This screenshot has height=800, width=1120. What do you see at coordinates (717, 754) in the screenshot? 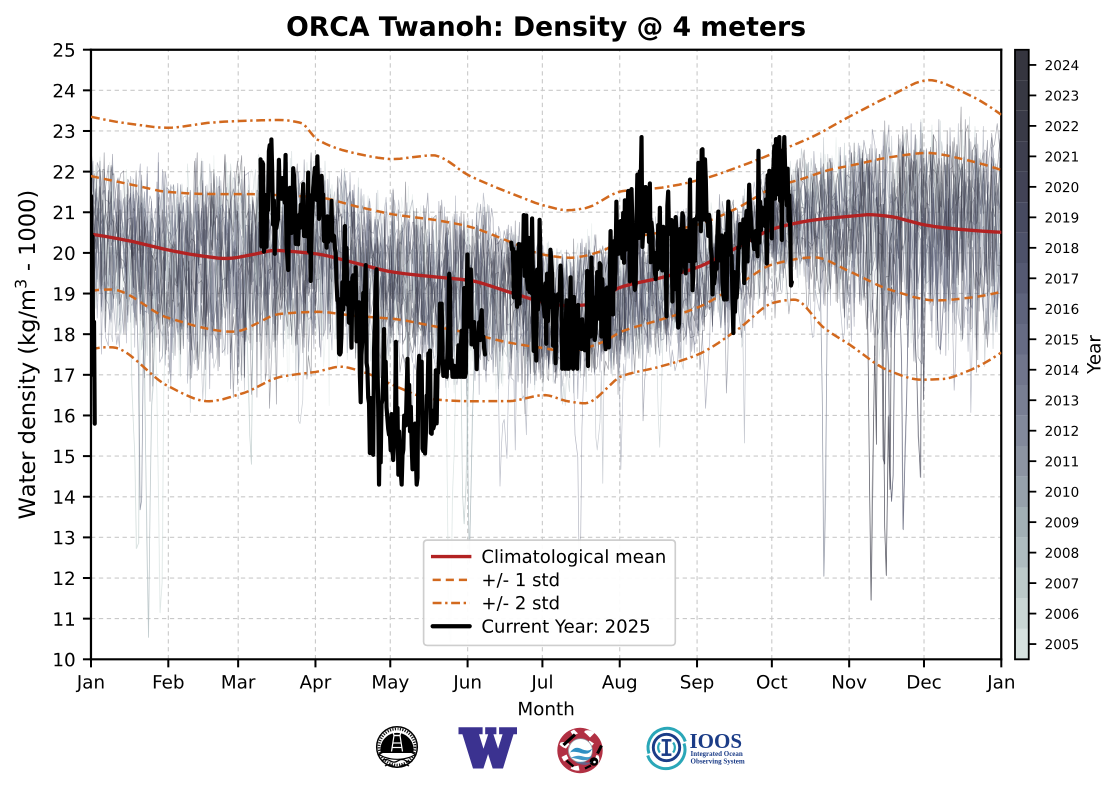
I see `svg-text: Integrated Ocean` at bounding box center [717, 754].